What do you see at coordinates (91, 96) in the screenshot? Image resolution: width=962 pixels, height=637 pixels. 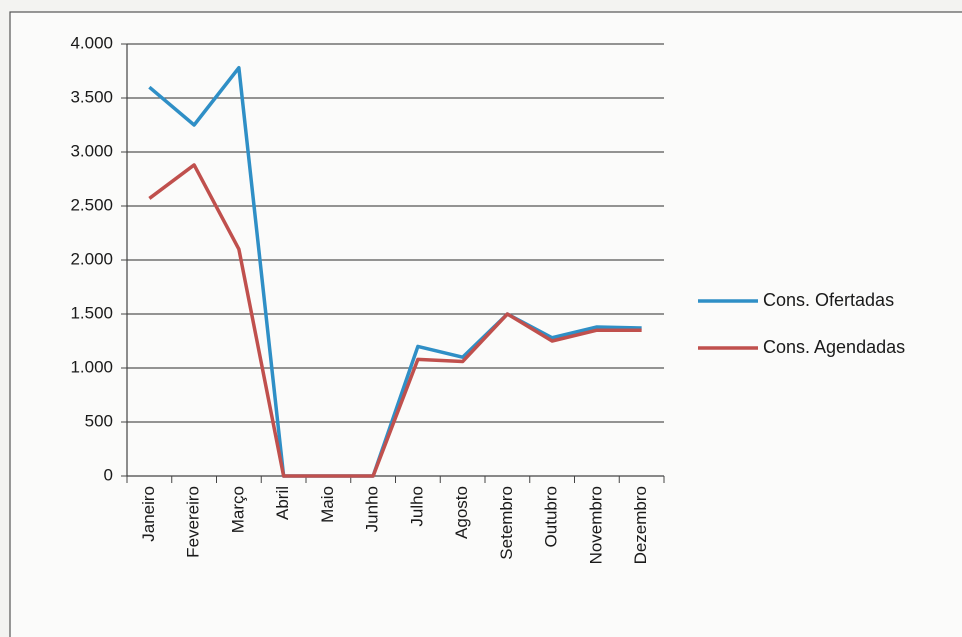 I see `y-tick-label: 3.500` at bounding box center [91, 96].